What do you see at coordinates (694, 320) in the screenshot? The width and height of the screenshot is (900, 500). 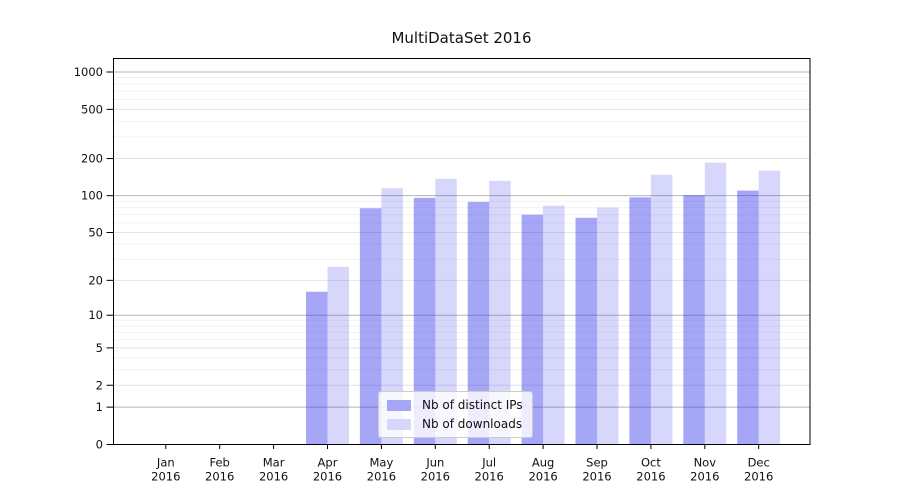 I see `bar-distinct-ips-nov` at bounding box center [694, 320].